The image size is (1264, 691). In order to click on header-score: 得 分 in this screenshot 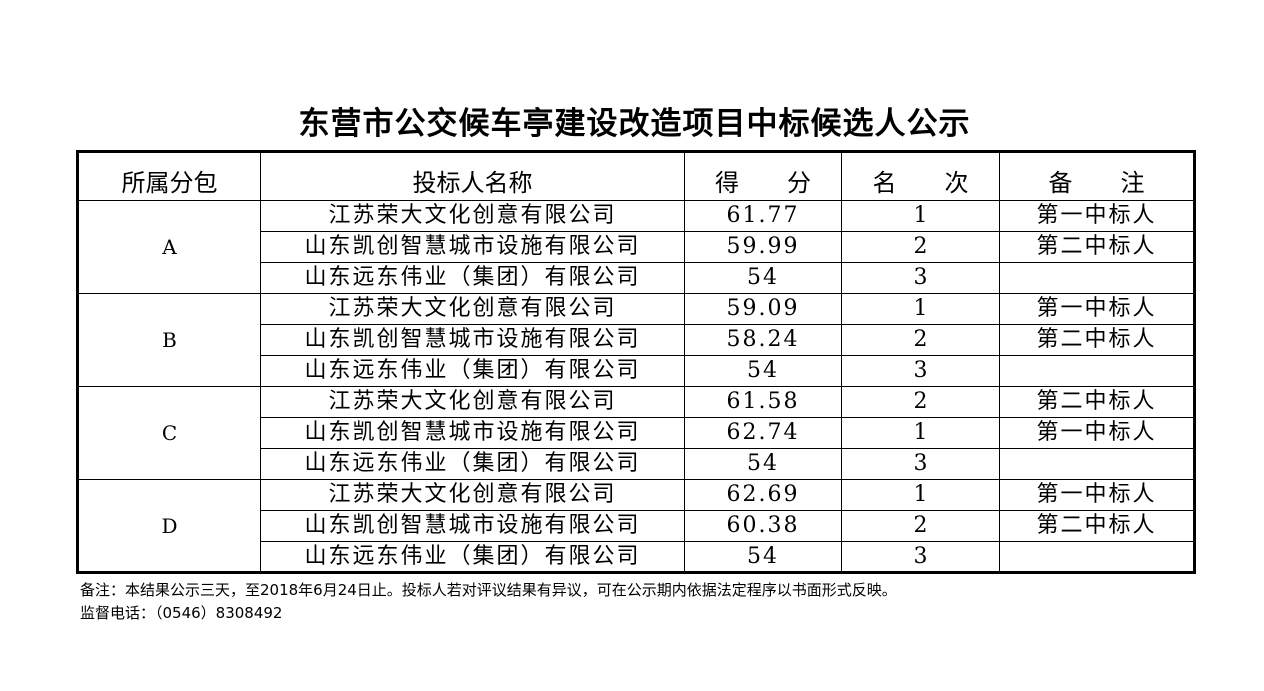, I will do `click(763, 176)`.